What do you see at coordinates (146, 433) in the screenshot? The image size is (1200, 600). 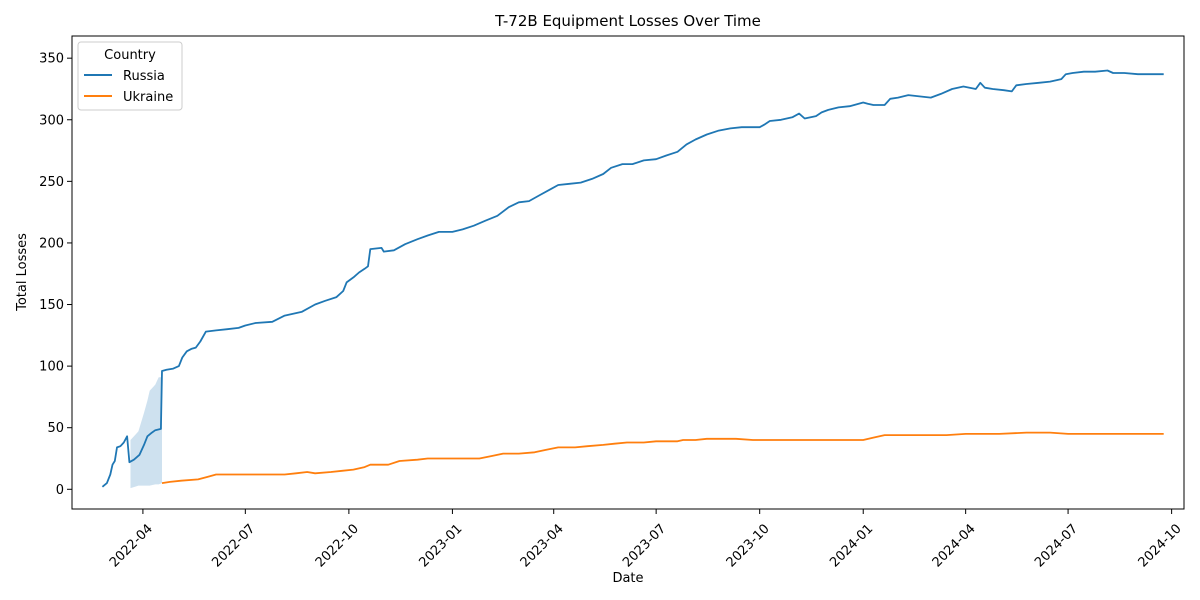 I see `confidence-band-russia` at bounding box center [146, 433].